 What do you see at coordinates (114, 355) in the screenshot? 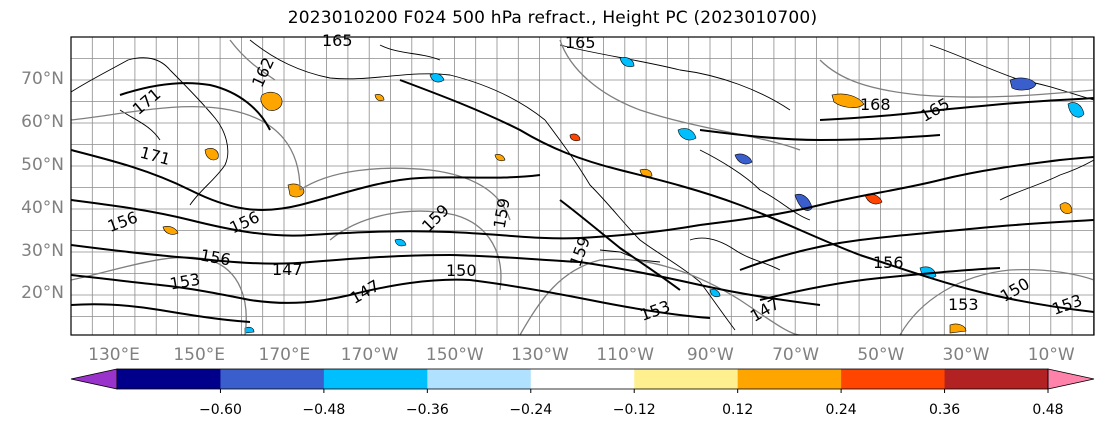
I see `lon-label: 130°E` at bounding box center [114, 355].